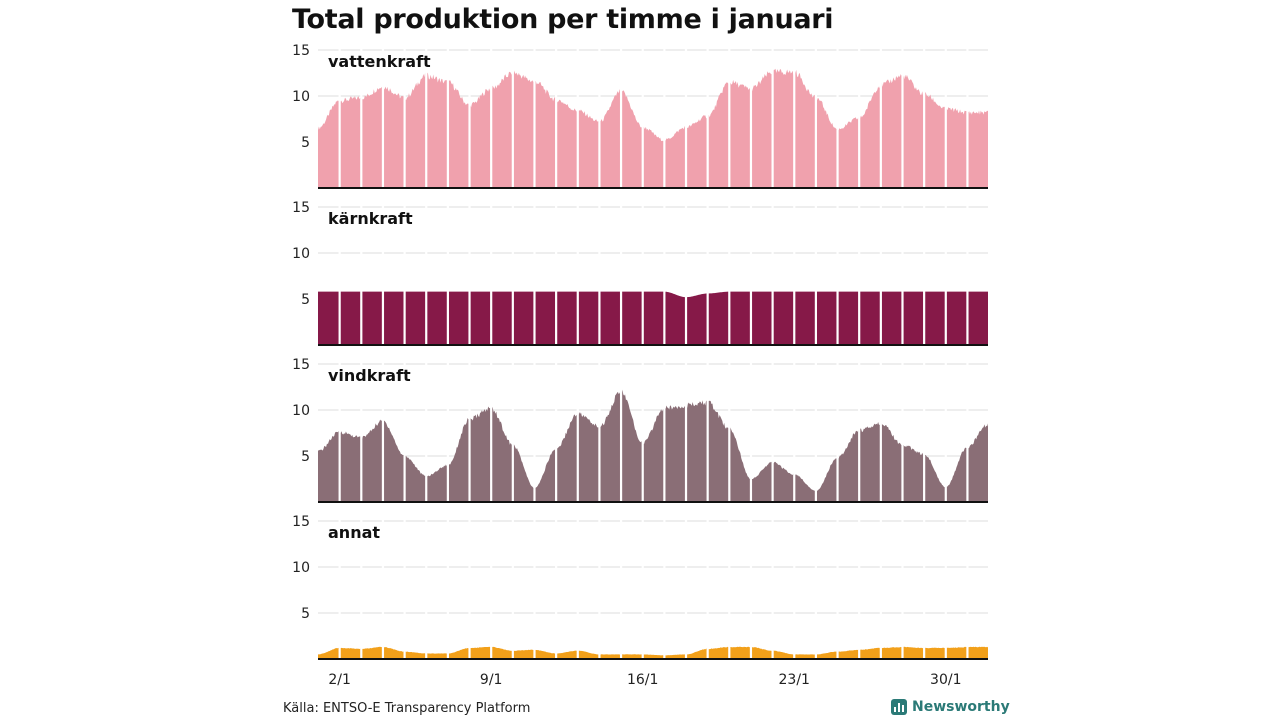 Image resolution: width=1280 pixels, height=720 pixels. What do you see at coordinates (354, 532) in the screenshot?
I see `panel-label-annat: annat` at bounding box center [354, 532].